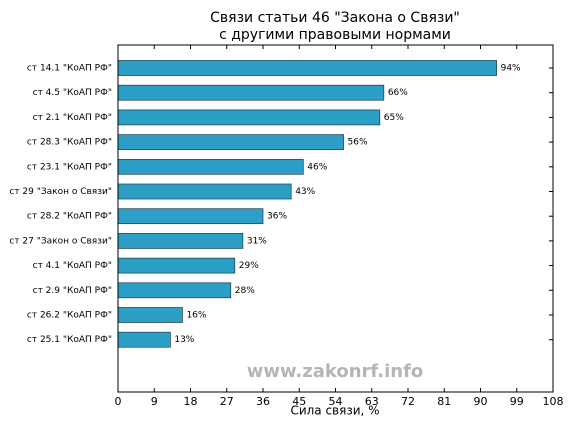 The image size is (576, 432). Describe the element at coordinates (277, 217) in the screenshot. I see `value-label: 36%` at that location.